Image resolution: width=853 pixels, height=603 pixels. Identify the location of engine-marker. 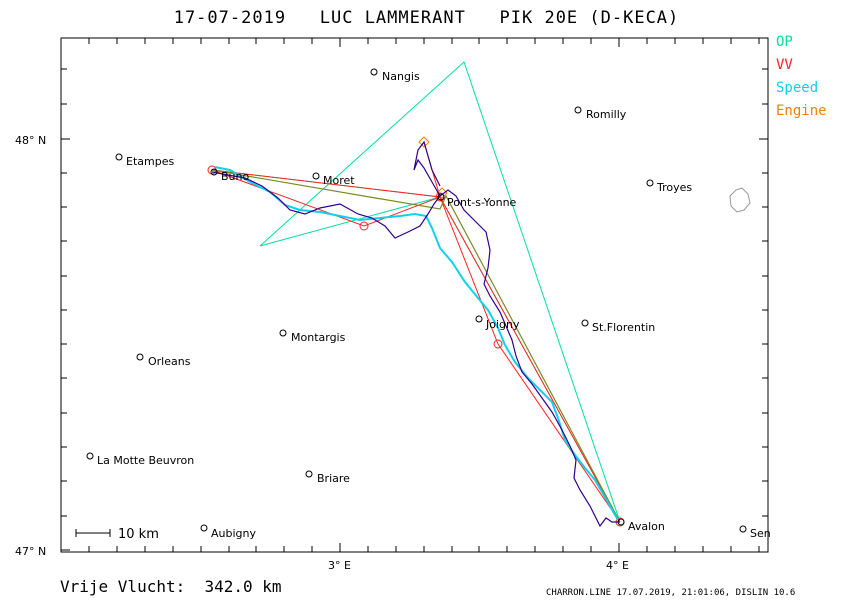
(424, 142).